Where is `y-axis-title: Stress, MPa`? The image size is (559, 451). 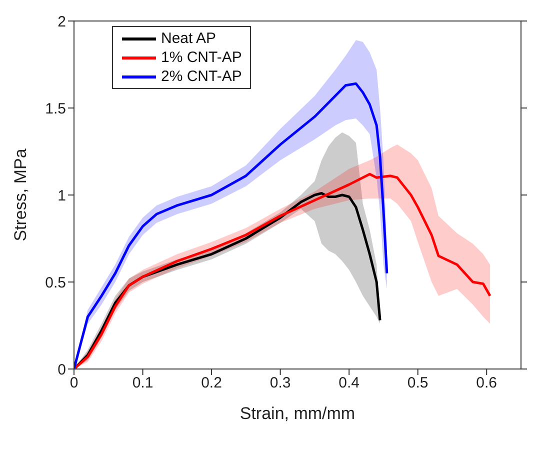 y-axis-title: Stress, MPa is located at coordinates (20, 195).